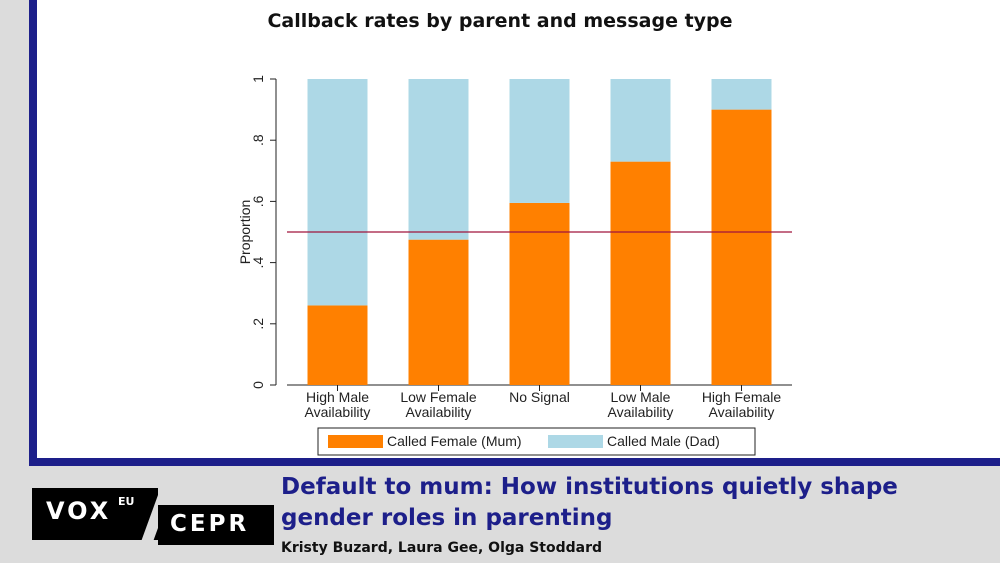  What do you see at coordinates (536, 441) in the screenshot?
I see `legend-box` at bounding box center [536, 441].